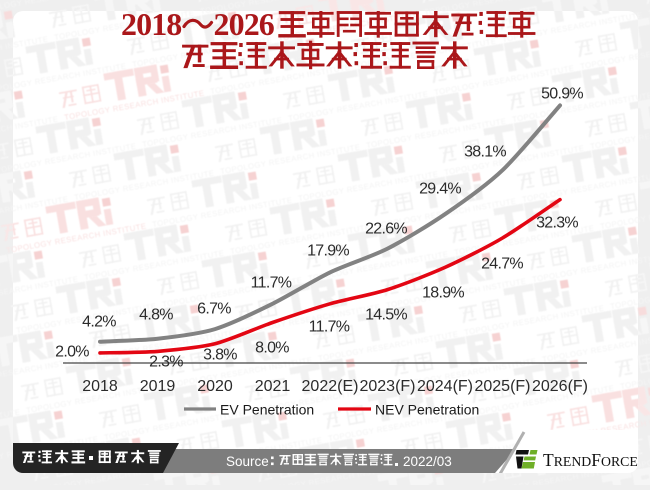 This screenshot has height=490, width=650. Describe the element at coordinates (156, 315) in the screenshot. I see `svg-text: 4.8%` at that location.